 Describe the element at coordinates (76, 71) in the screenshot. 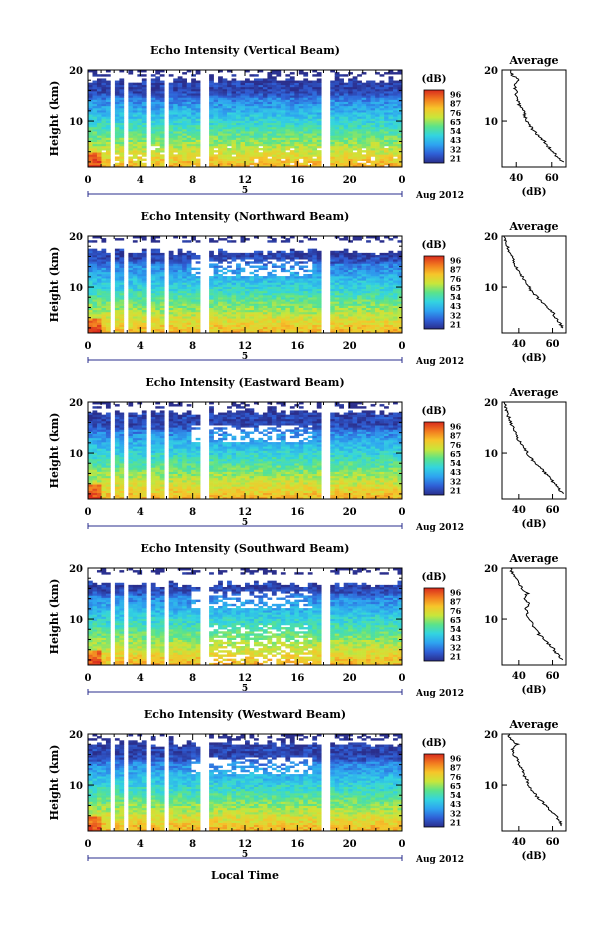

I see `y-tick-label: 20` at that location.